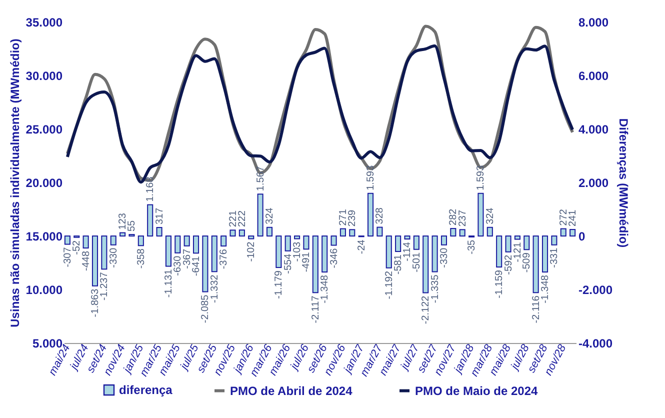 This screenshot has height=418, width=665. I want to click on data-label: -2.085, so click(206, 309).